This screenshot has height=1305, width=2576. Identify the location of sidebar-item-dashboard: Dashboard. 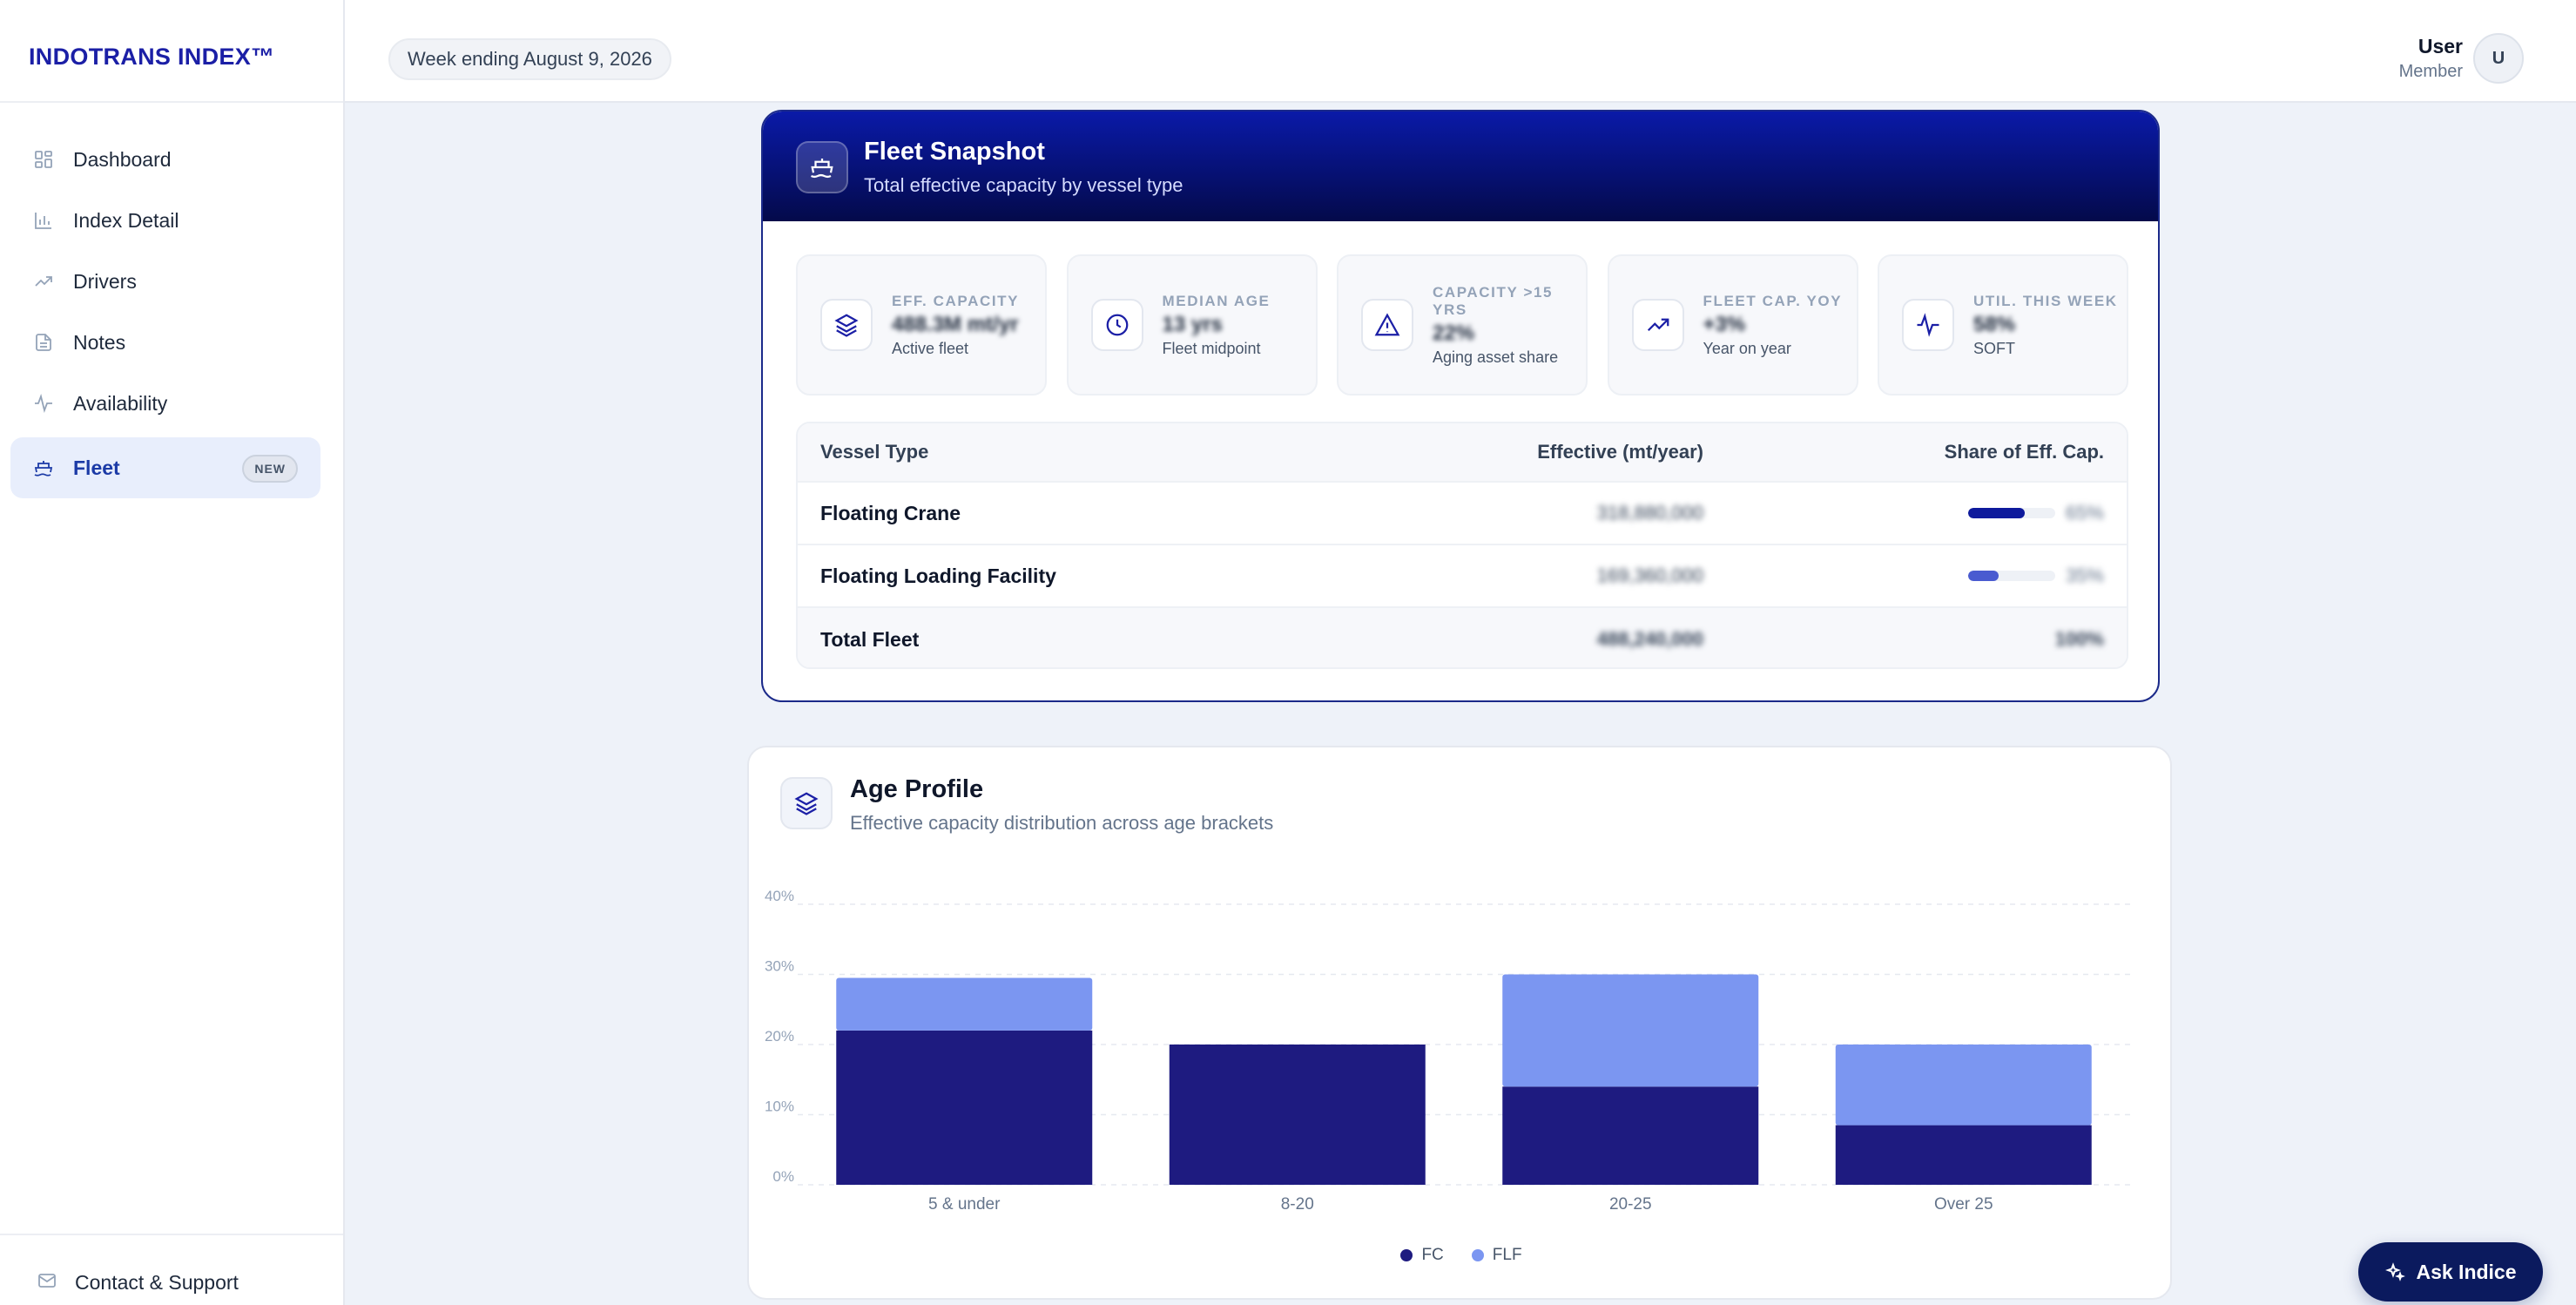
(165, 159).